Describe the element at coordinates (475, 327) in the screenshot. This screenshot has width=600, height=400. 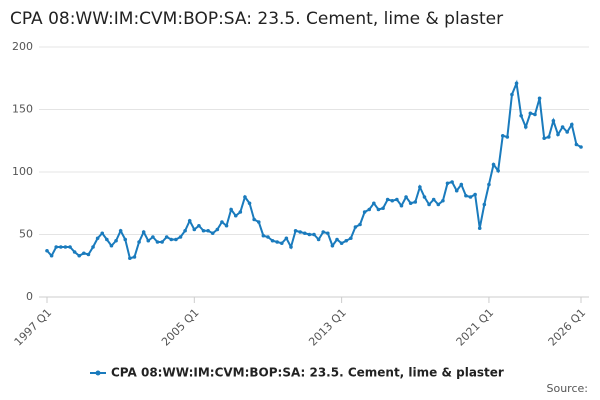
I see `x-tick-label: 2021 Q1` at that location.